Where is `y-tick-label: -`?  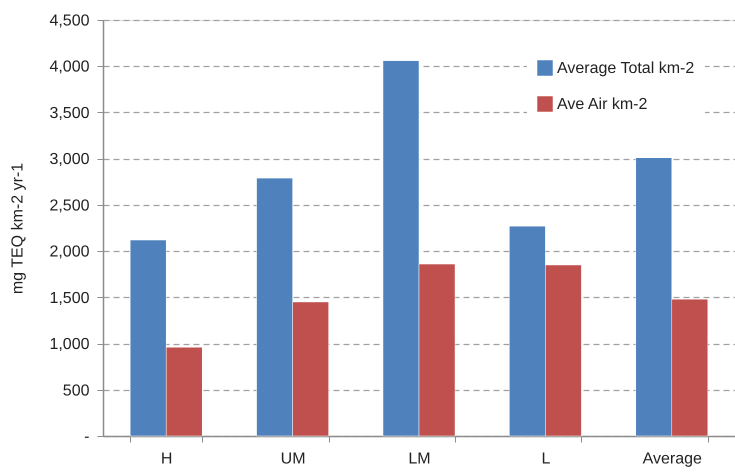
y-tick-label: - is located at coordinates (87, 437).